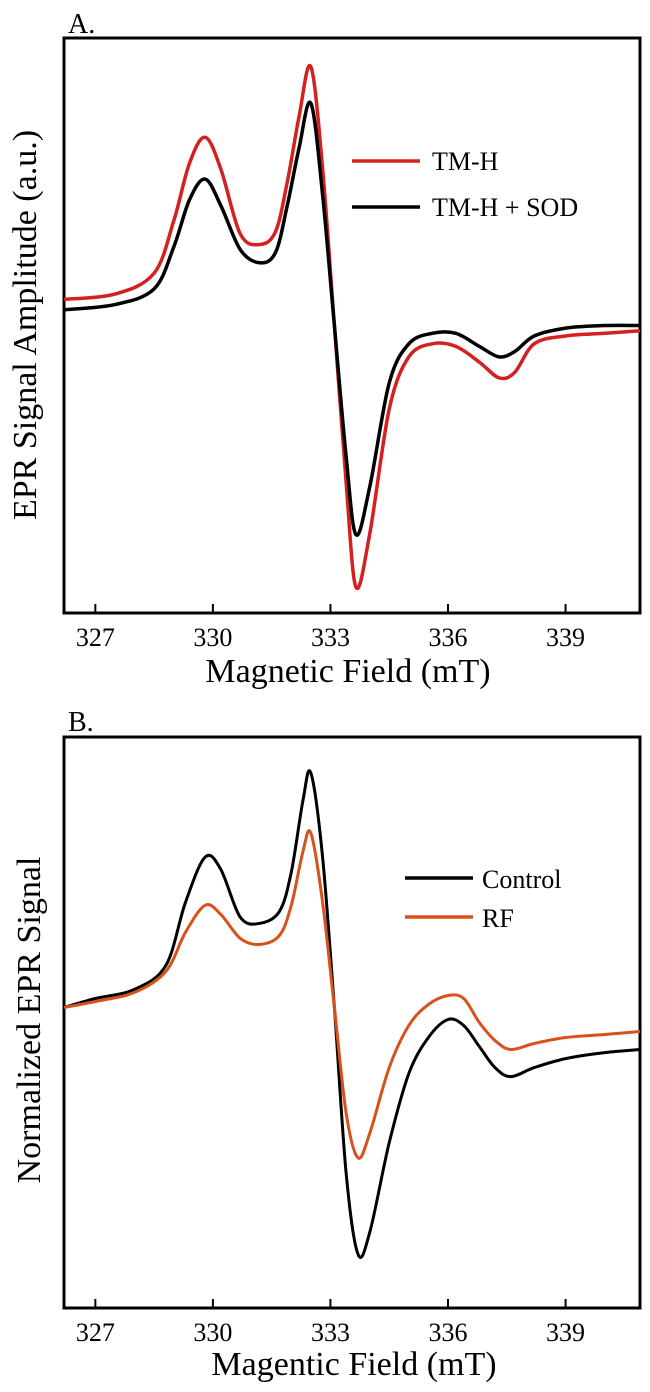 The image size is (650, 1392). I want to click on panel-a-xtick-label: 339, so click(565, 637).